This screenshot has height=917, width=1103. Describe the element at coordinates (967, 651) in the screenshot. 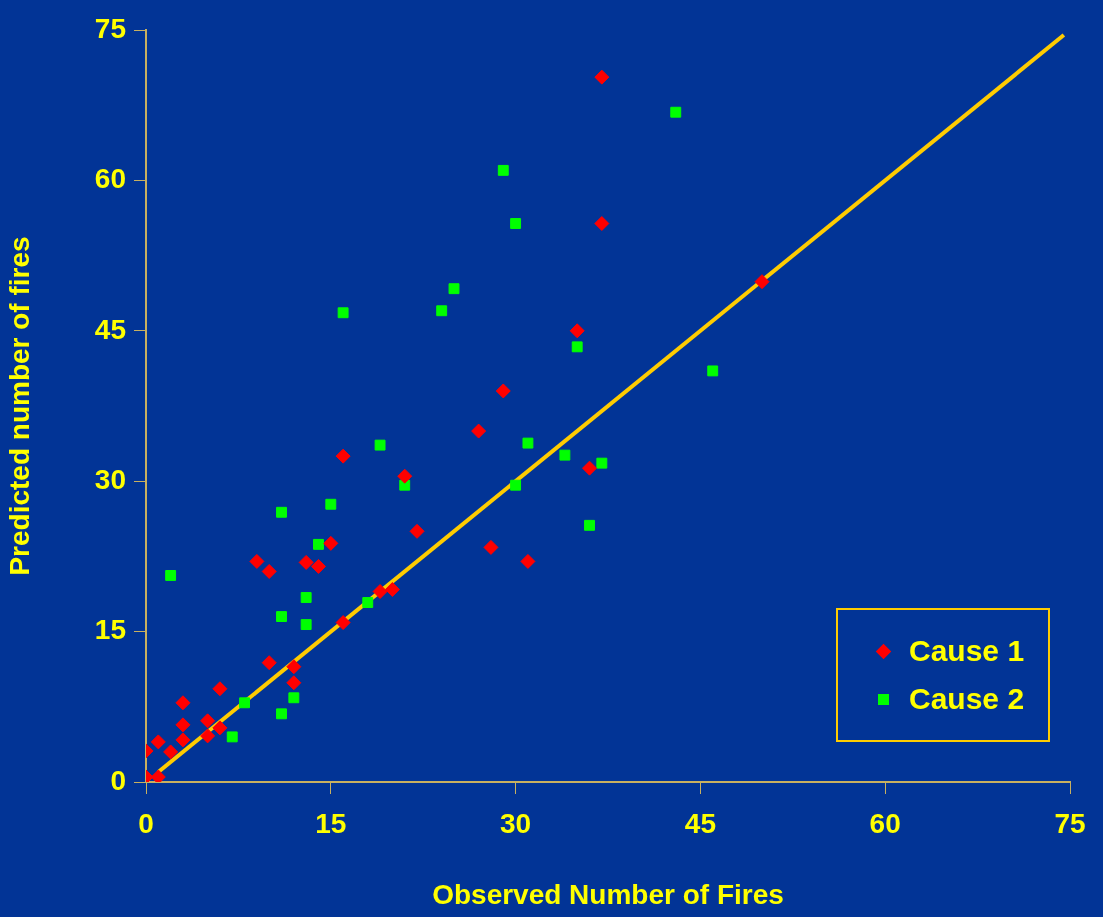

I see `legend-label: Cause 1` at that location.